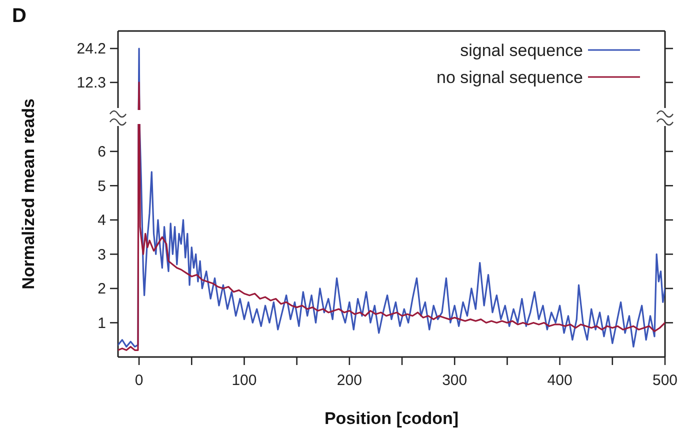 The height and width of the screenshot is (440, 685). Describe the element at coordinates (349, 380) in the screenshot. I see `x-tick-label: 200` at that location.